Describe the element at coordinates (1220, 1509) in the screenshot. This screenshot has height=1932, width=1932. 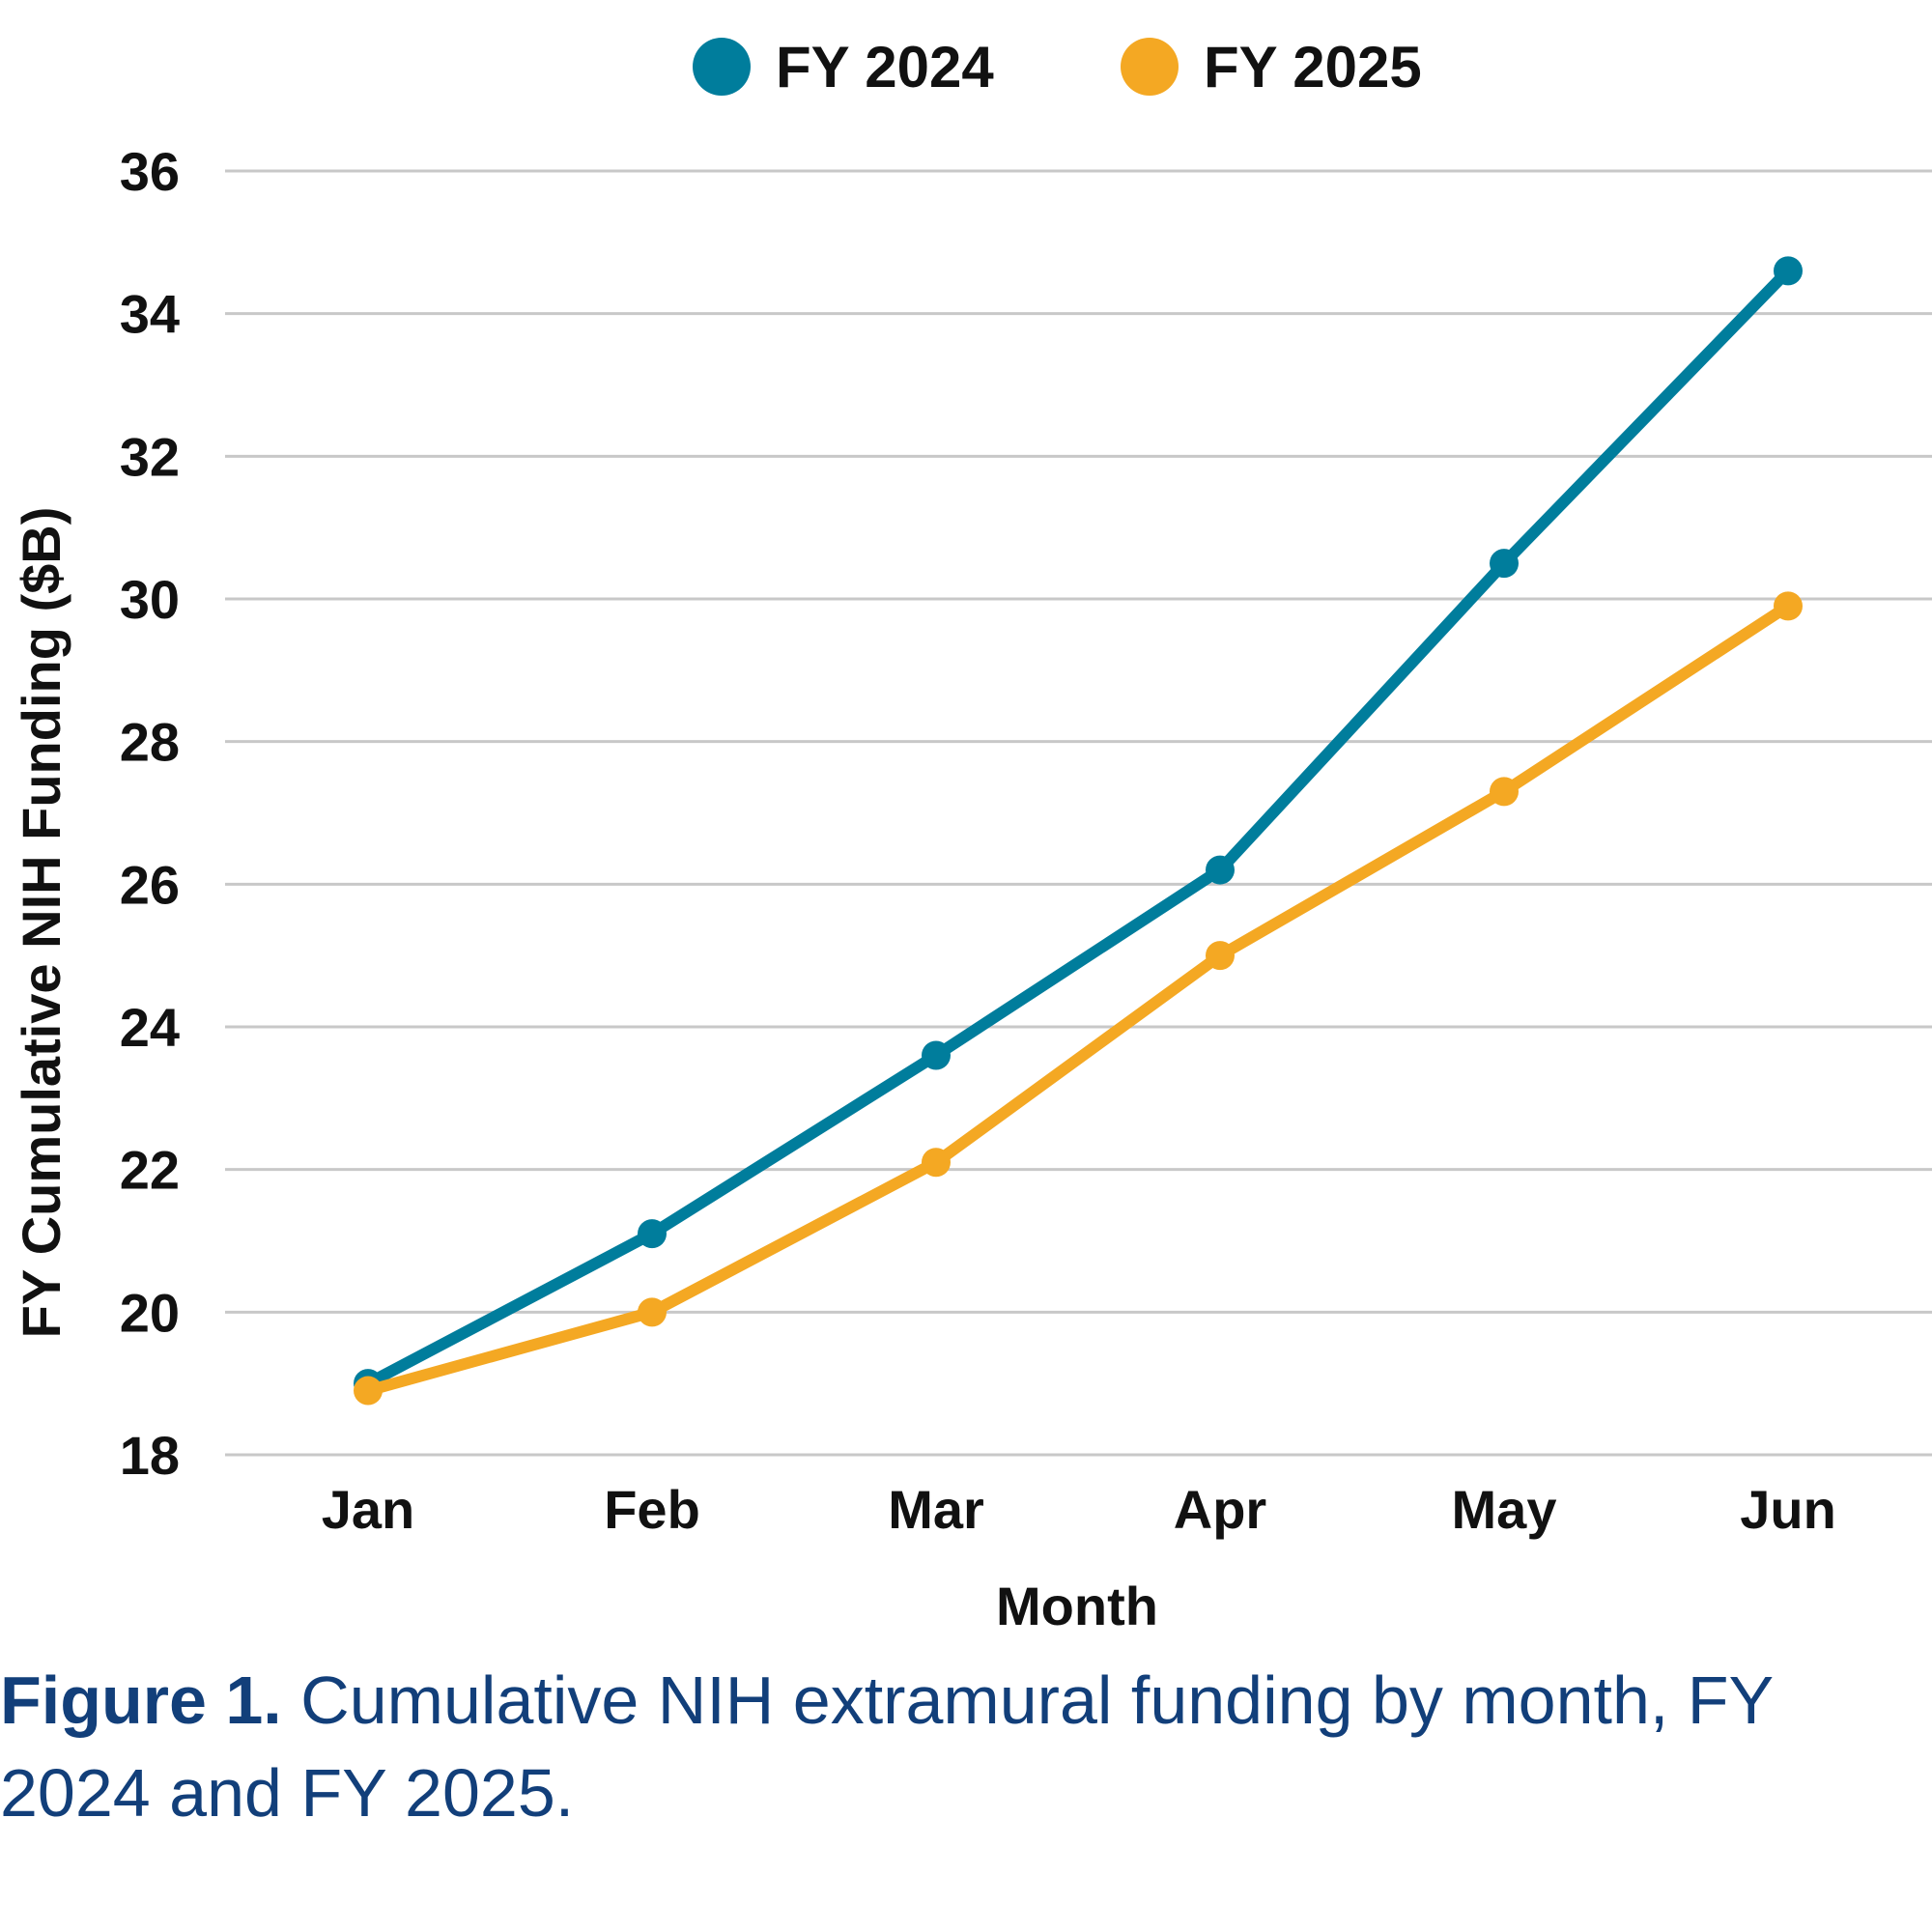
I see `x-tick-label-apr: Apr` at that location.